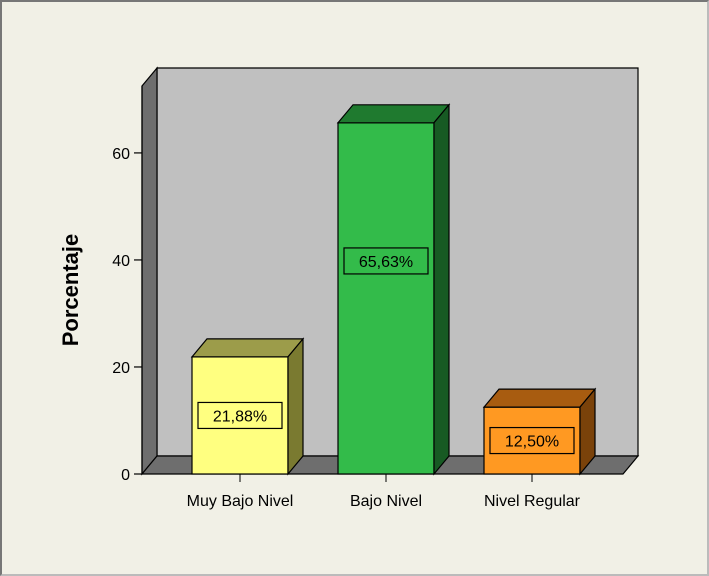 This screenshot has height=576, width=709. I want to click on data-label: 12,50%, so click(532, 442).